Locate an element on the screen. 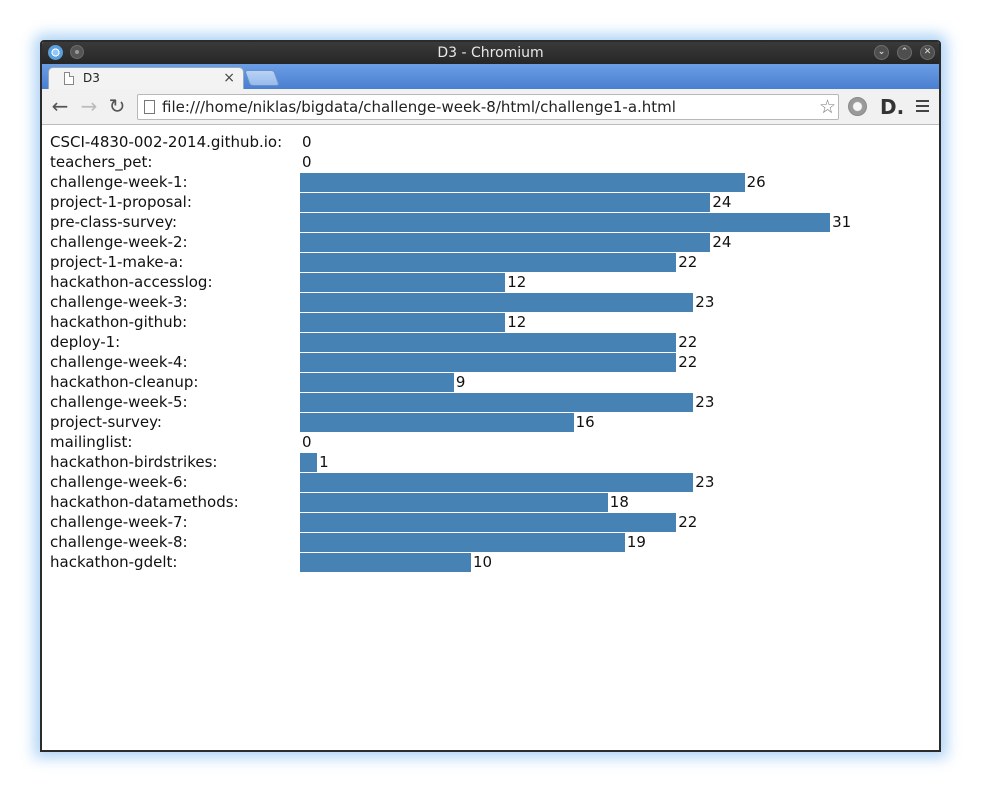 The height and width of the screenshot is (793, 981). close-window-icon: ✕ is located at coordinates (927, 52).